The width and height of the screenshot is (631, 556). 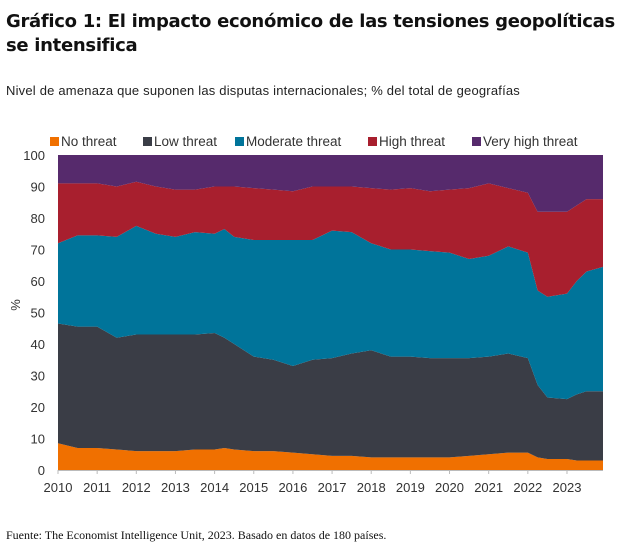 What do you see at coordinates (38, 376) in the screenshot?
I see `y-tick-label: 30` at bounding box center [38, 376].